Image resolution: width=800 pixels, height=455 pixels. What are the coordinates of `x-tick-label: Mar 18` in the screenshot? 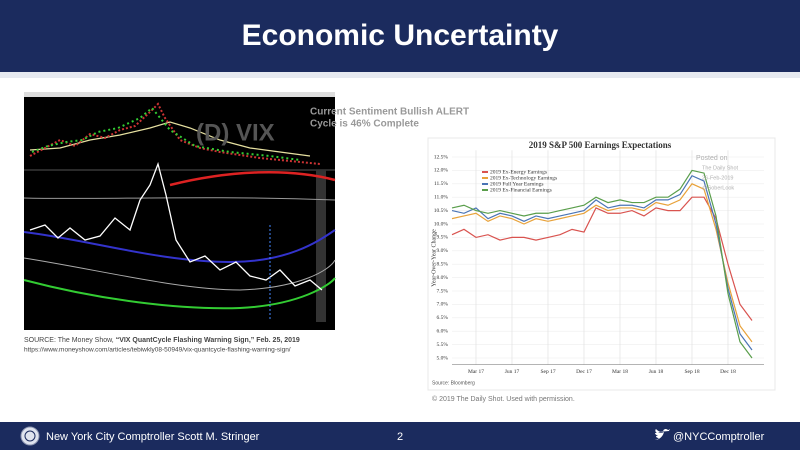 It's located at (620, 372).